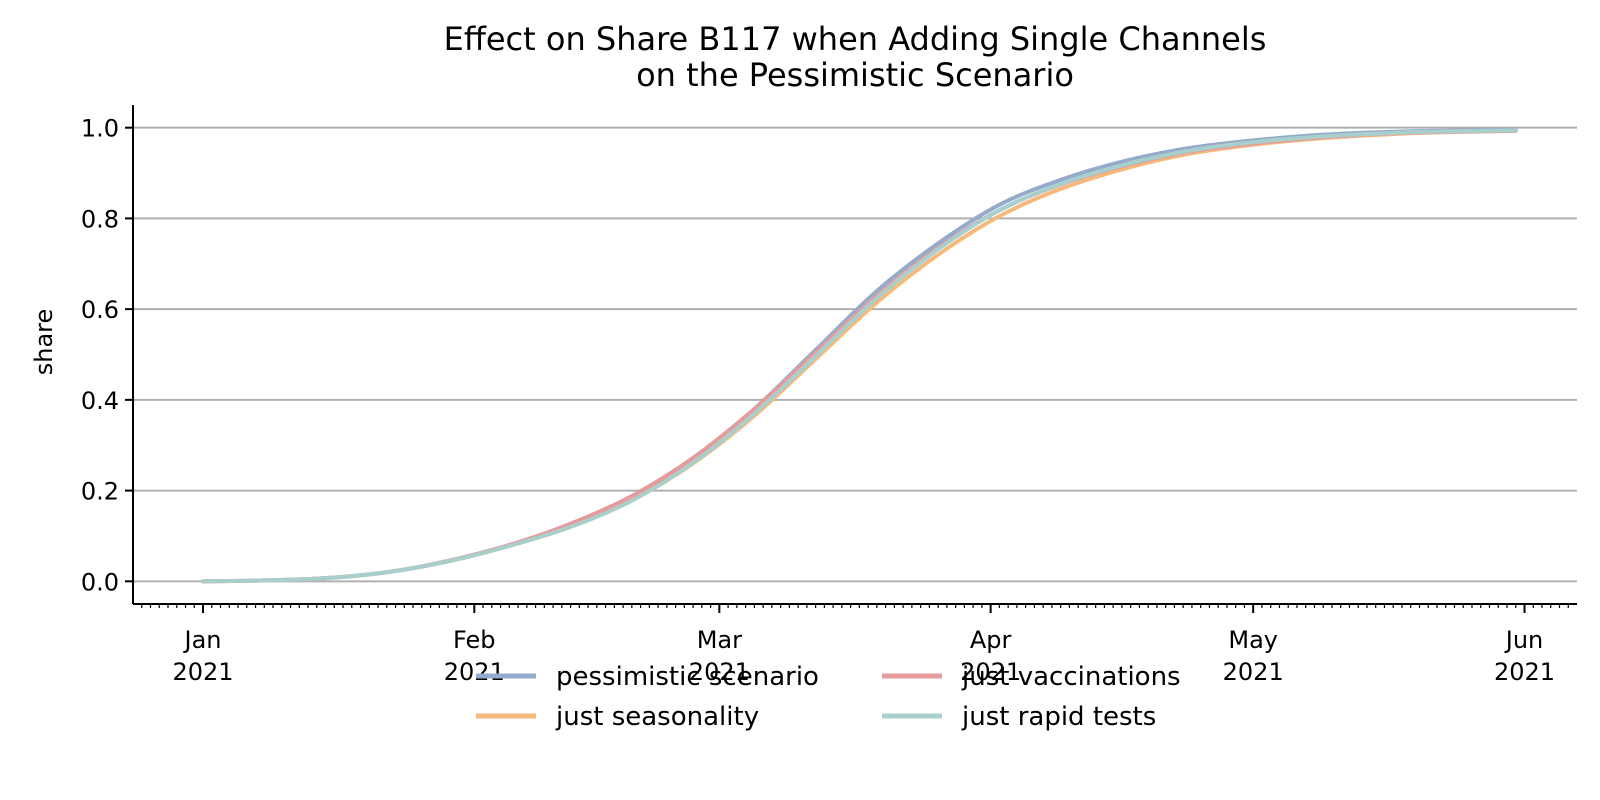  I want to click on x-tick-month: Apr, so click(991, 640).